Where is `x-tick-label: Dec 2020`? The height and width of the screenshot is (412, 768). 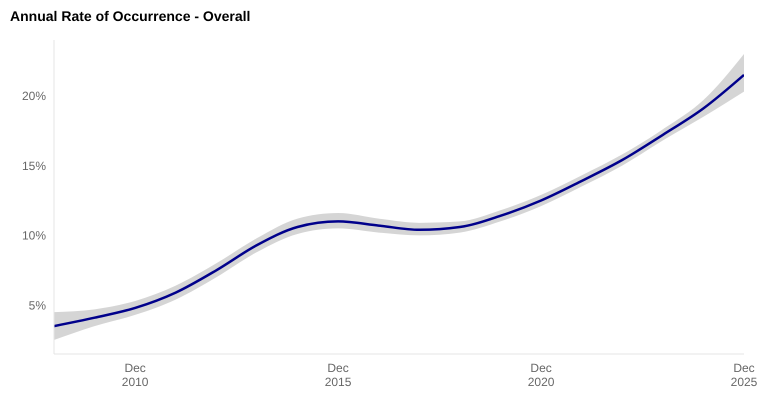 x-tick-label: Dec 2020 is located at coordinates (541, 375).